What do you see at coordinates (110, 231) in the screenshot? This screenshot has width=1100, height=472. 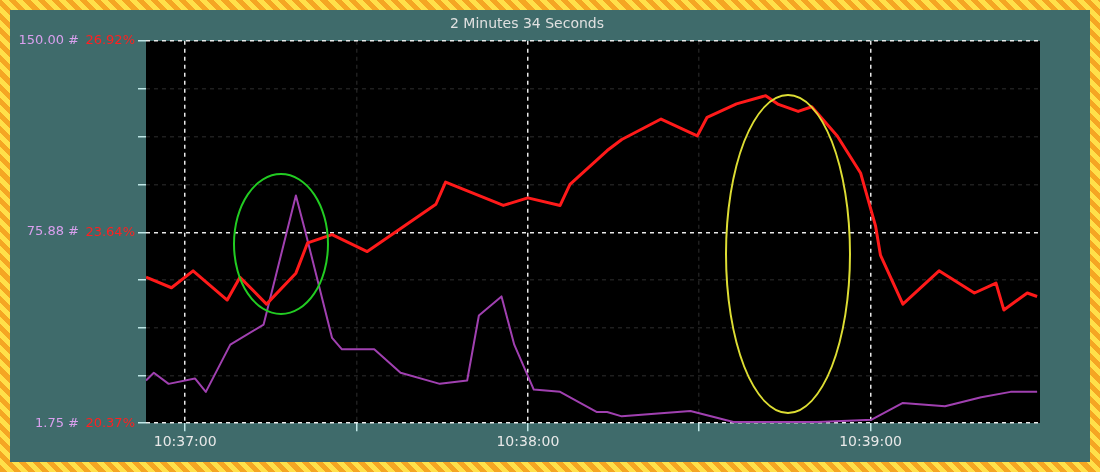 I see `y-tick-label: 23.64%` at bounding box center [110, 231].